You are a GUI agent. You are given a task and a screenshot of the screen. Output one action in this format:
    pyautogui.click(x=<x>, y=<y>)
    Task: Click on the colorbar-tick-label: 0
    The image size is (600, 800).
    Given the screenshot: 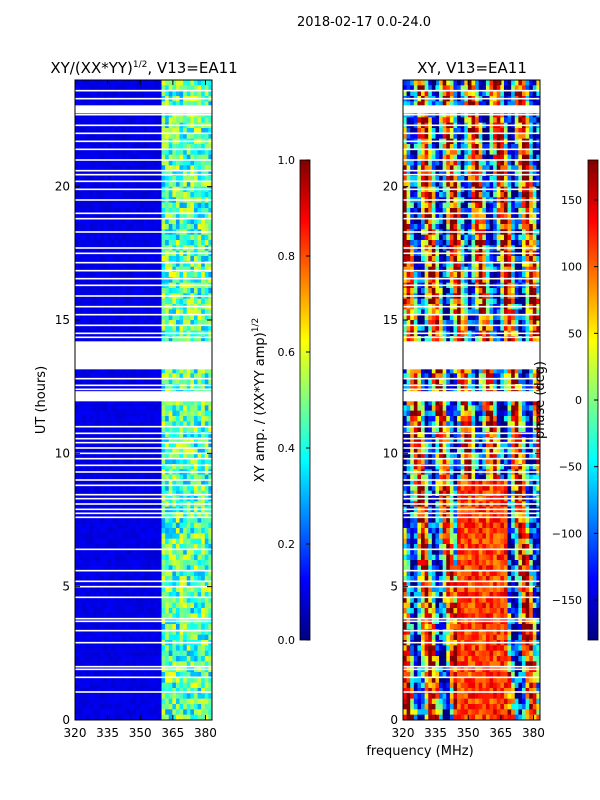 What is the action you would take?
    pyautogui.click(x=578, y=400)
    